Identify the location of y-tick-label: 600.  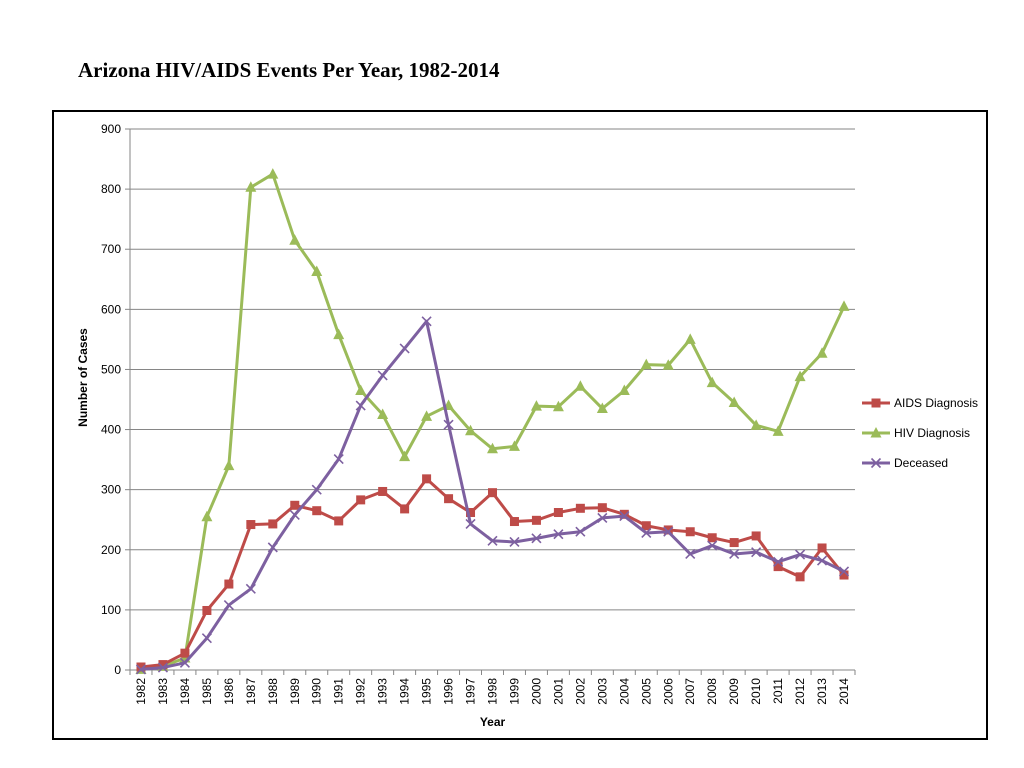
(111, 309).